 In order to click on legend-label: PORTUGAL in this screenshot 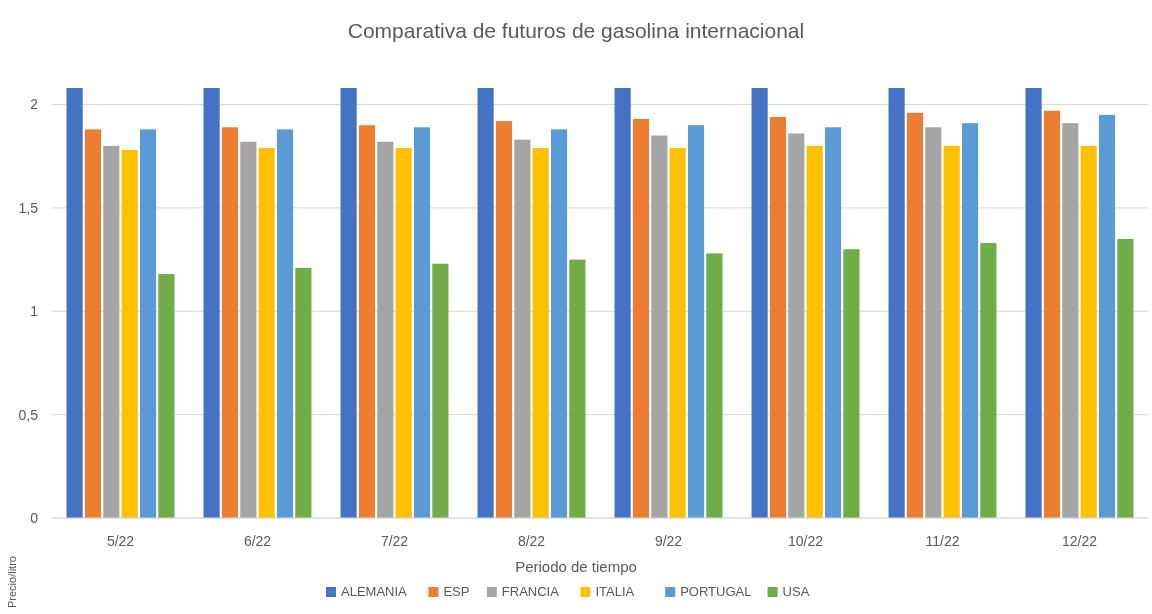, I will do `click(716, 591)`.